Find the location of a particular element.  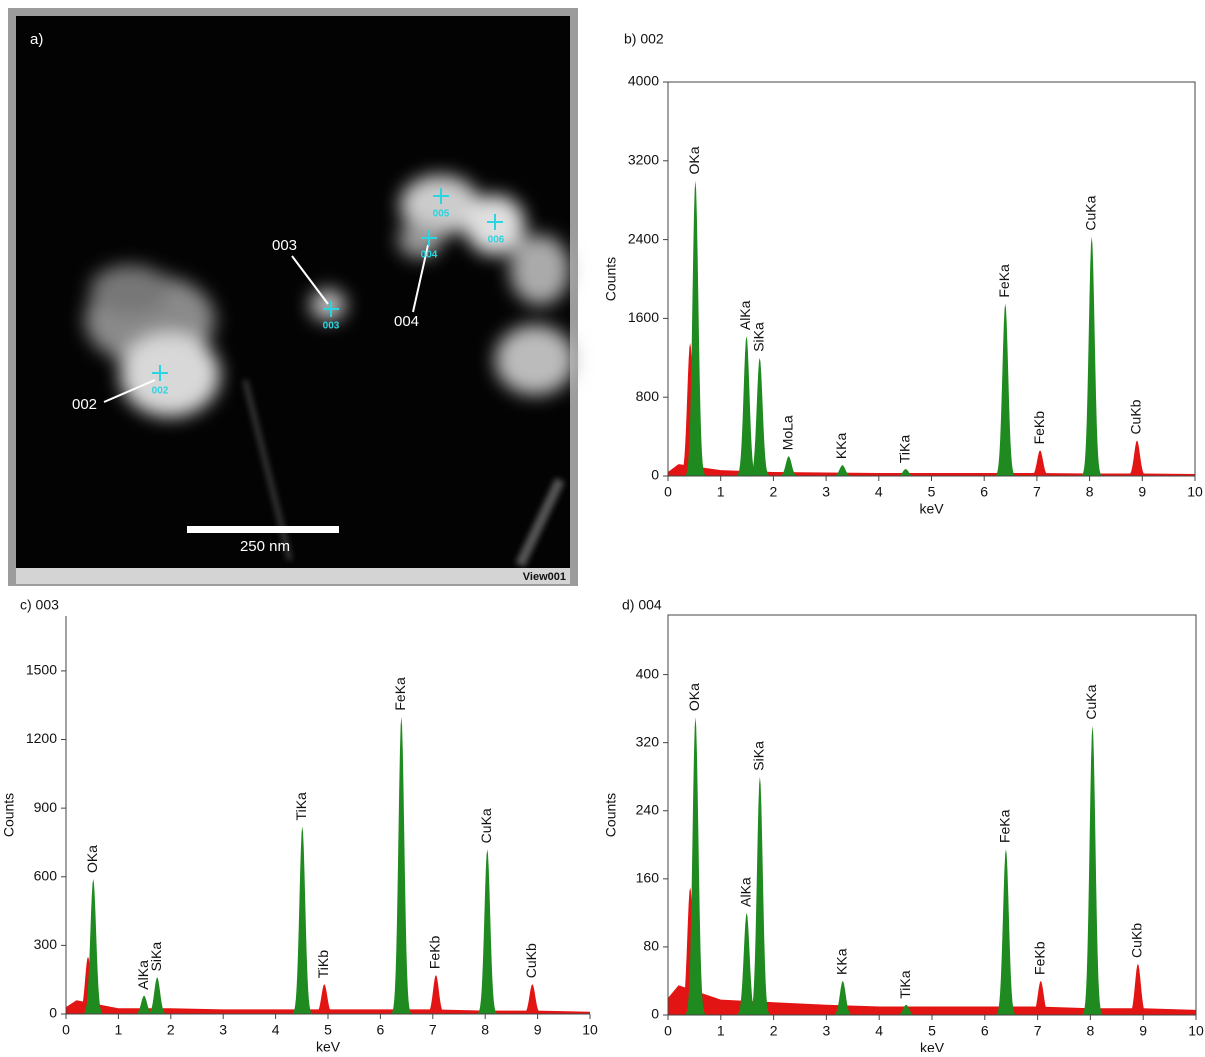

chart-title: b) 002 is located at coordinates (644, 39).